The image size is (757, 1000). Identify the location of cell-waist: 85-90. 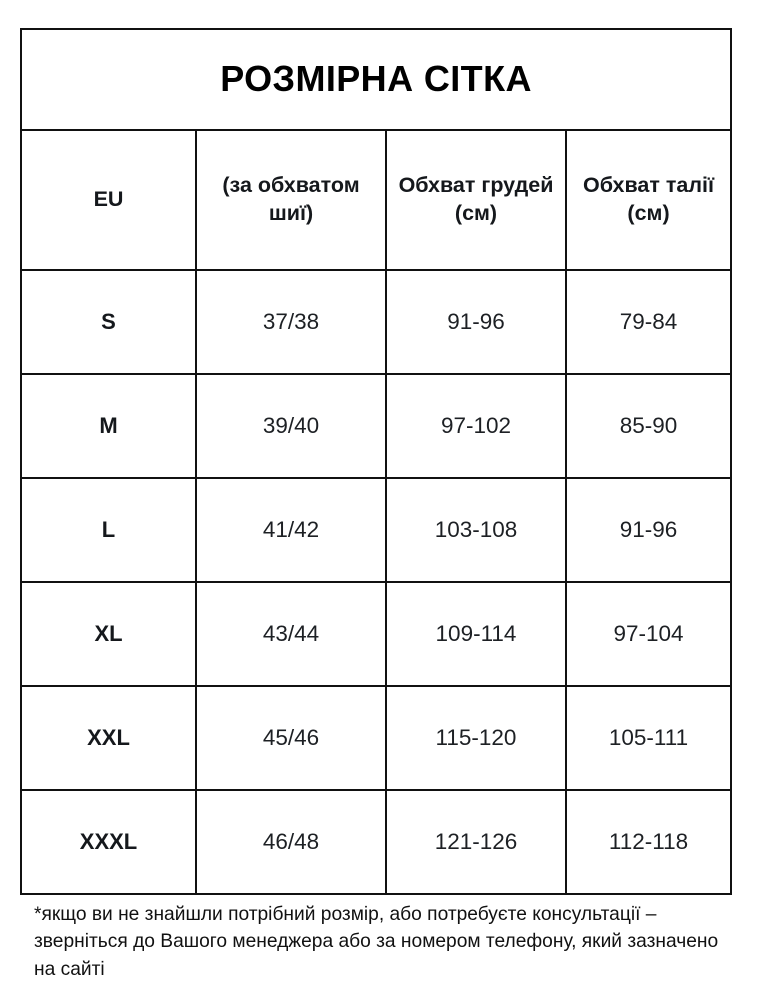
(648, 426).